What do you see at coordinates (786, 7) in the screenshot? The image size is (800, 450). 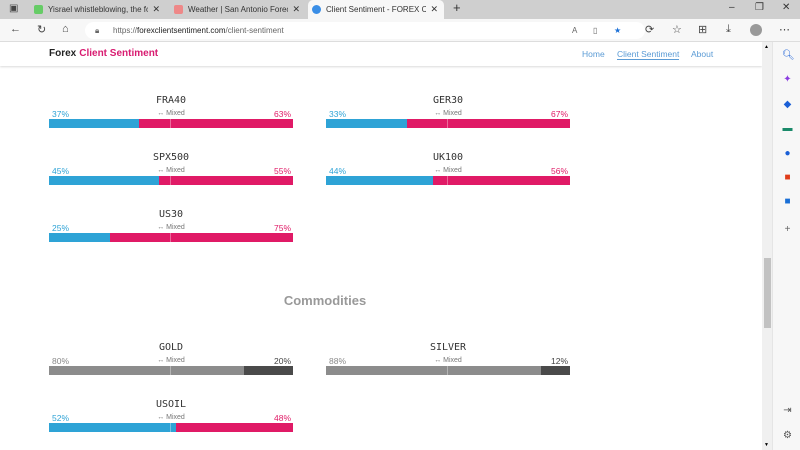 I see `close-window-icon: ✕` at bounding box center [786, 7].